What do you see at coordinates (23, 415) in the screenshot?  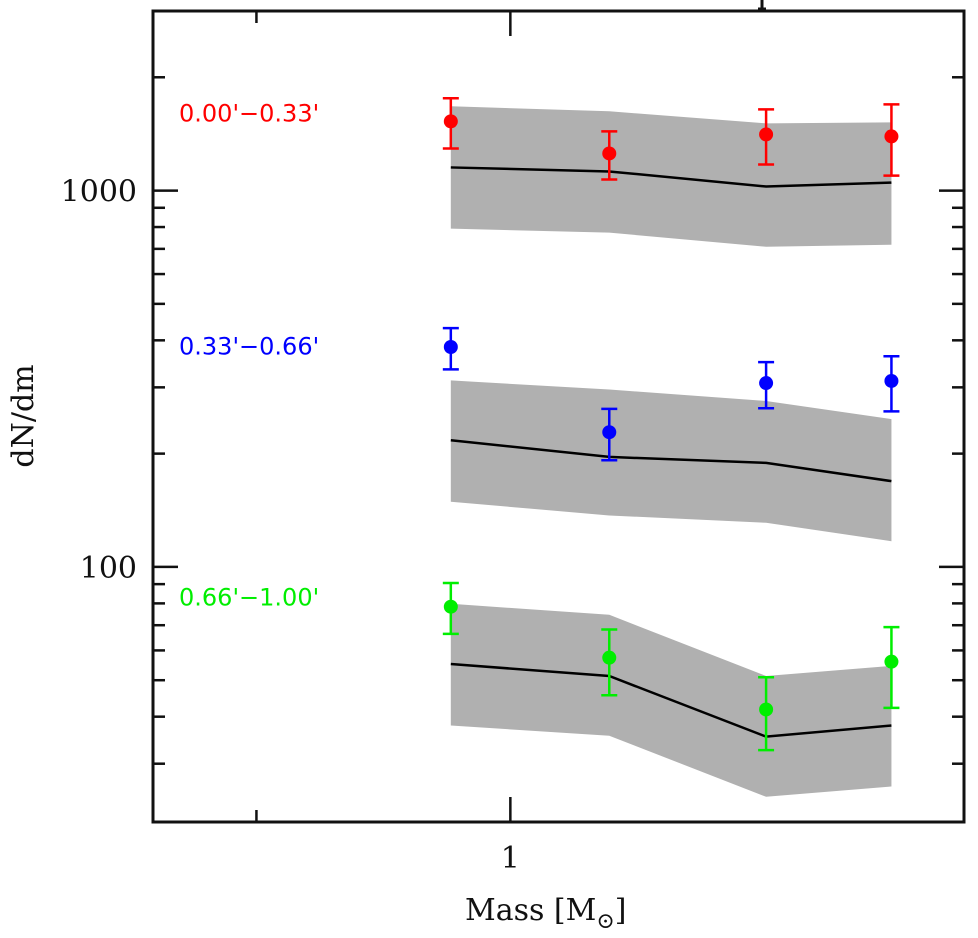 I see `y-axis-label: dN/dm` at bounding box center [23, 415].